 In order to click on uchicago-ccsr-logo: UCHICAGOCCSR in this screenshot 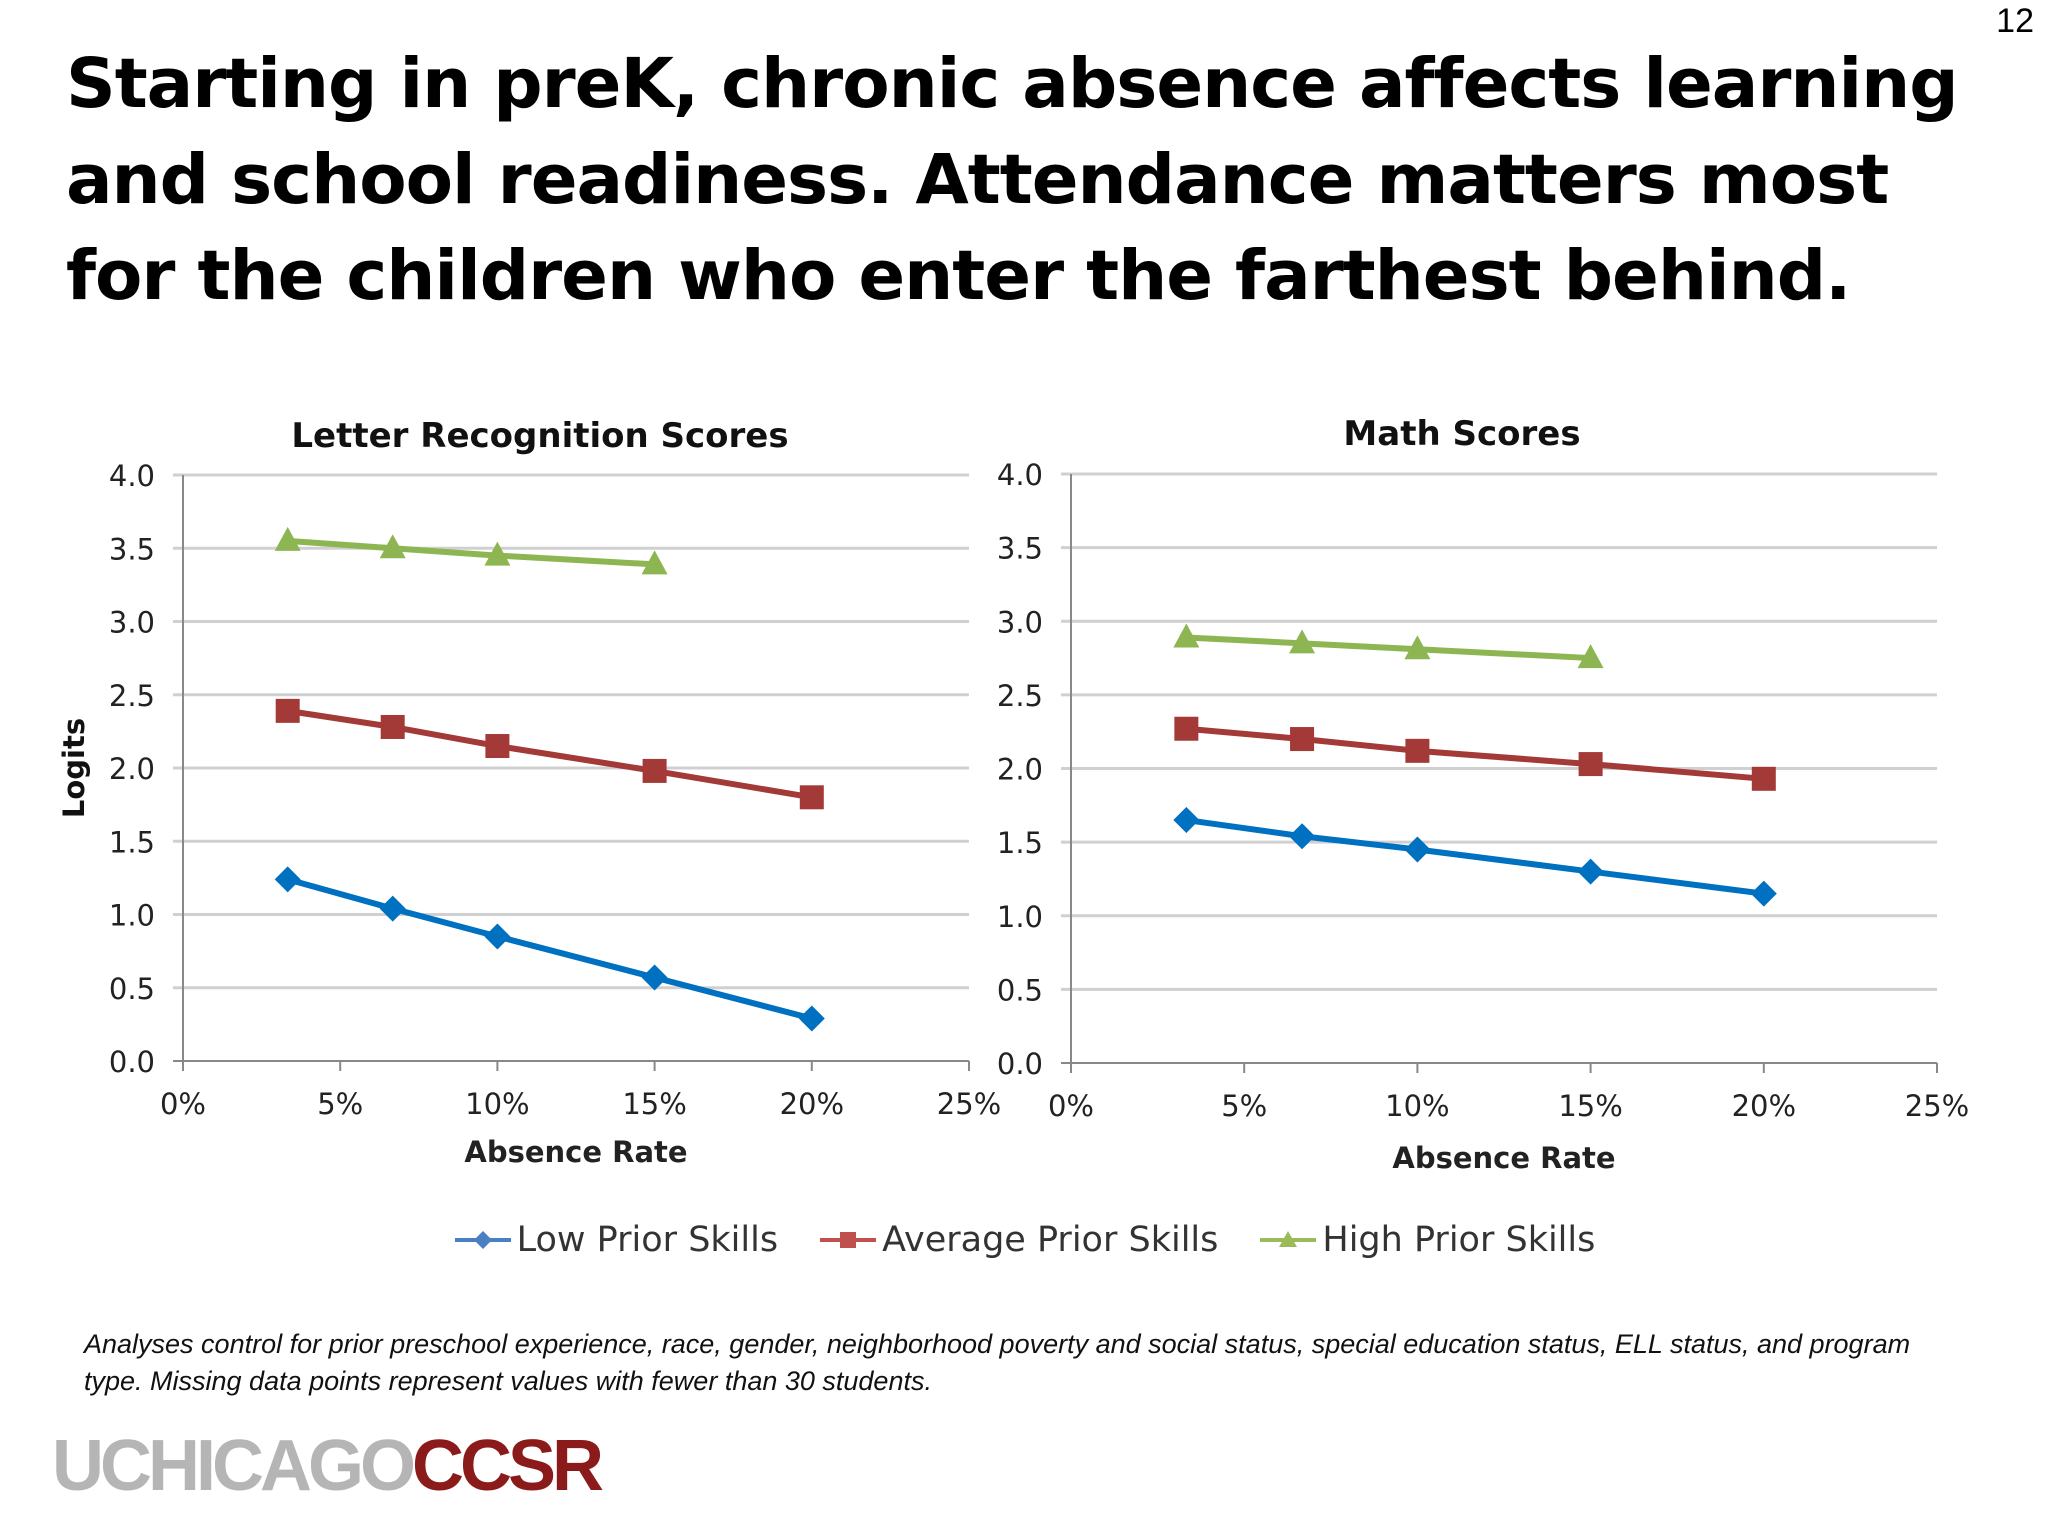, I will do `click(328, 1466)`.